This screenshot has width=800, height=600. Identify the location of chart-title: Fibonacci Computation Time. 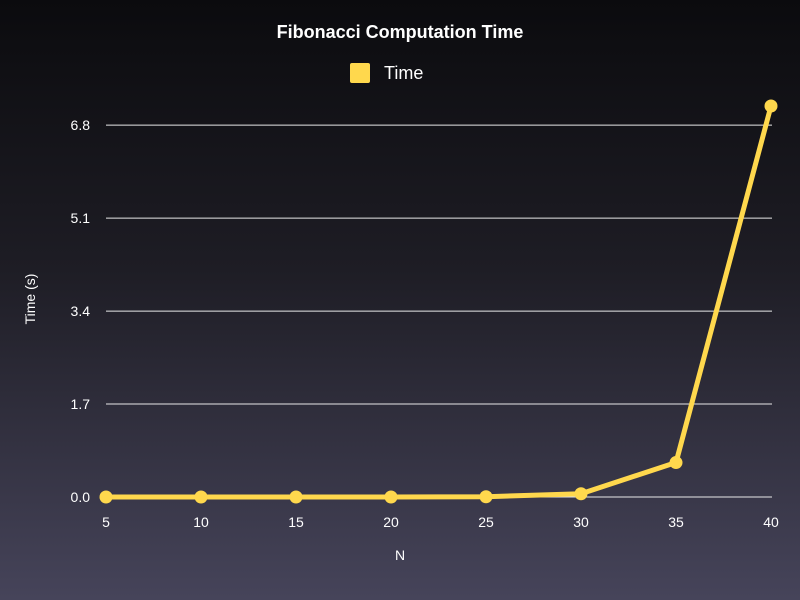
(400, 32).